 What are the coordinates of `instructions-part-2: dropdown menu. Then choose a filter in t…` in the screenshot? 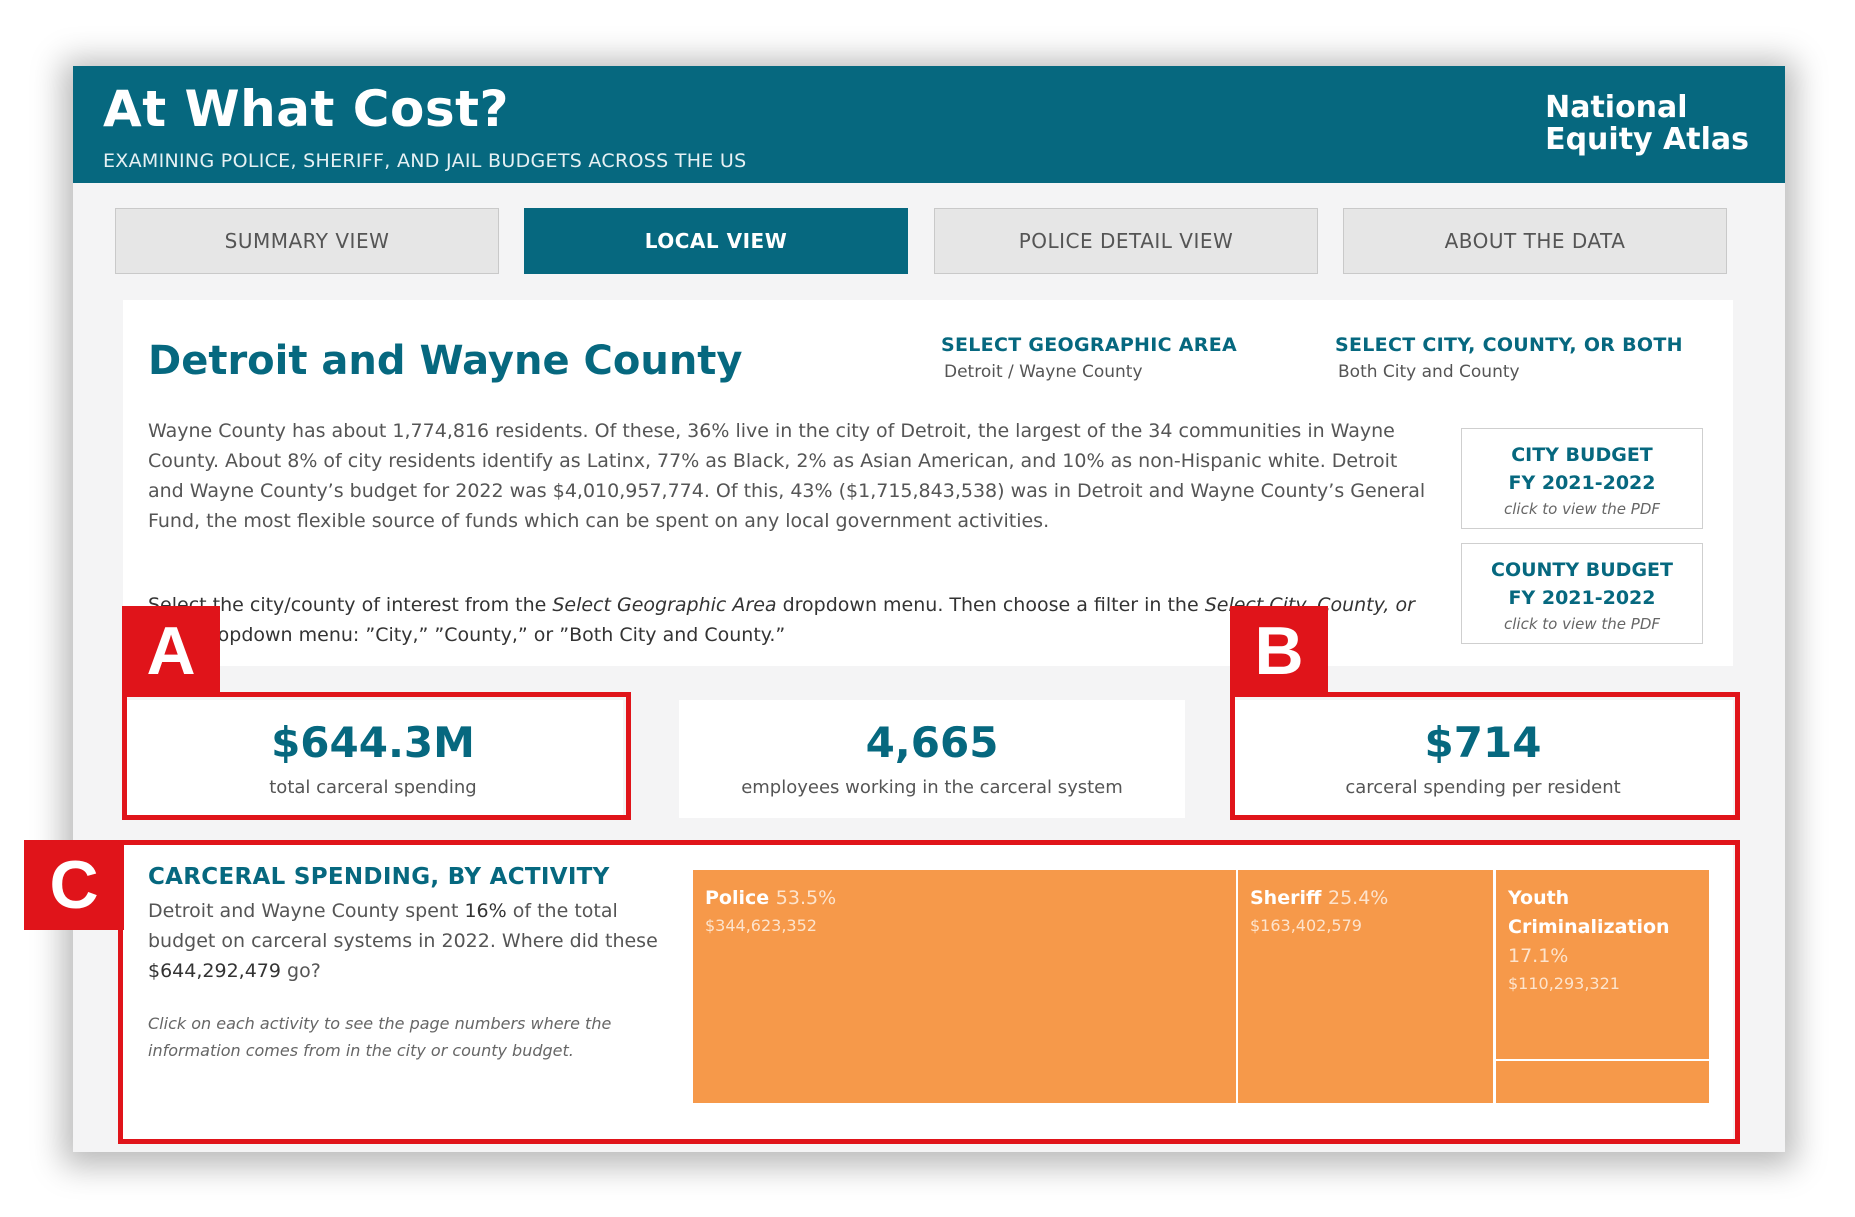 It's located at (990, 605).